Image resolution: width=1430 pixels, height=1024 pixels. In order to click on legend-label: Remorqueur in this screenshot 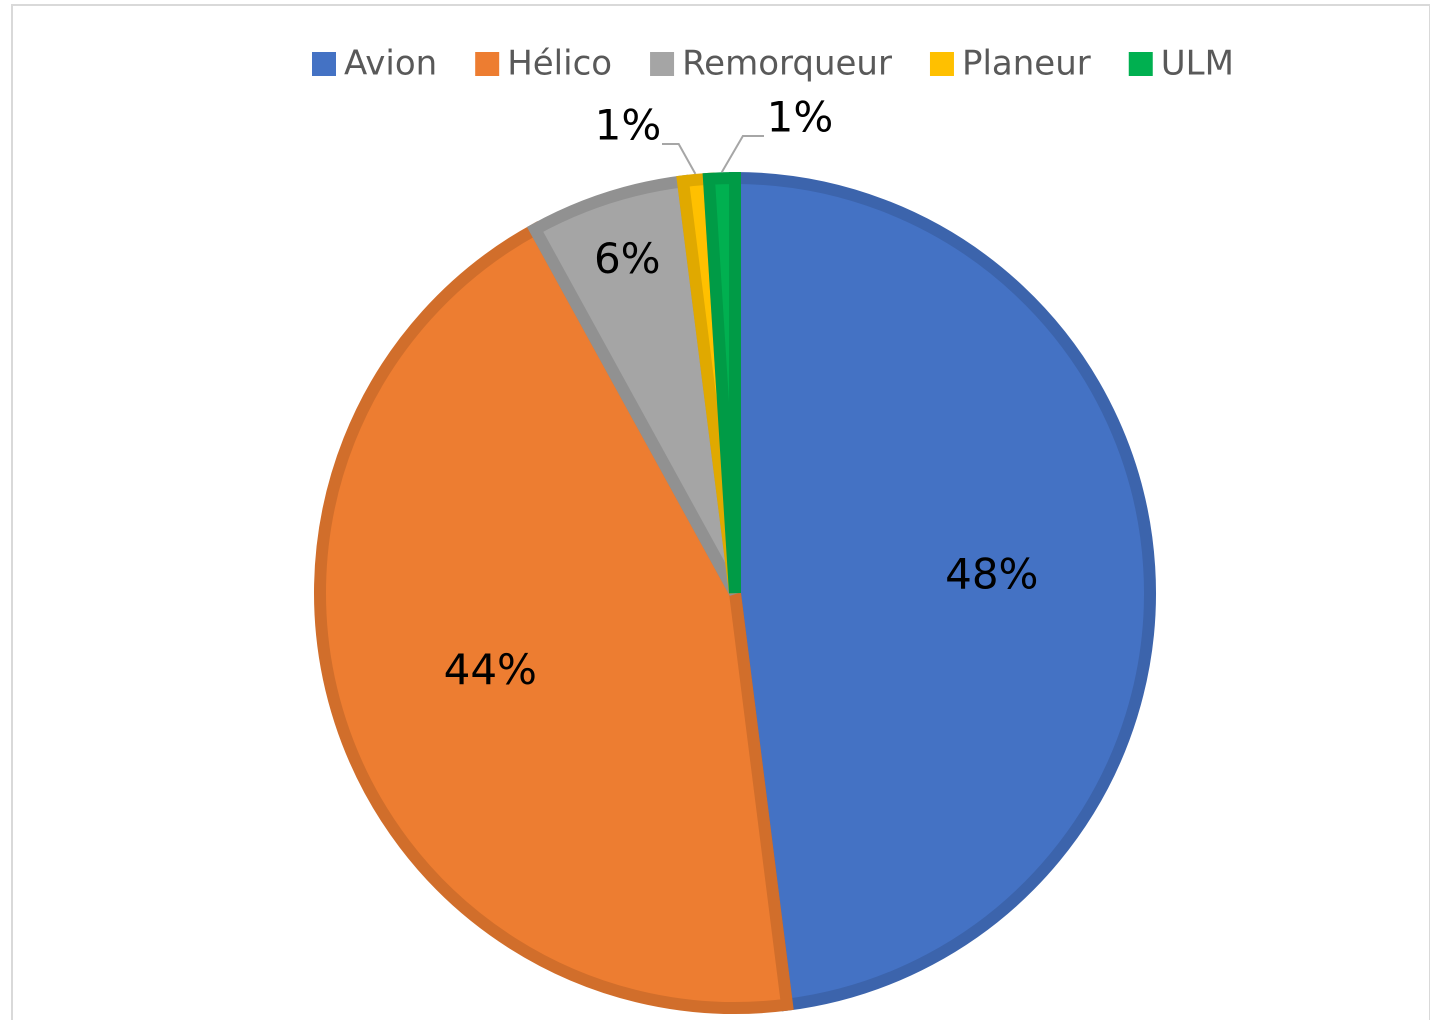, I will do `click(787, 64)`.